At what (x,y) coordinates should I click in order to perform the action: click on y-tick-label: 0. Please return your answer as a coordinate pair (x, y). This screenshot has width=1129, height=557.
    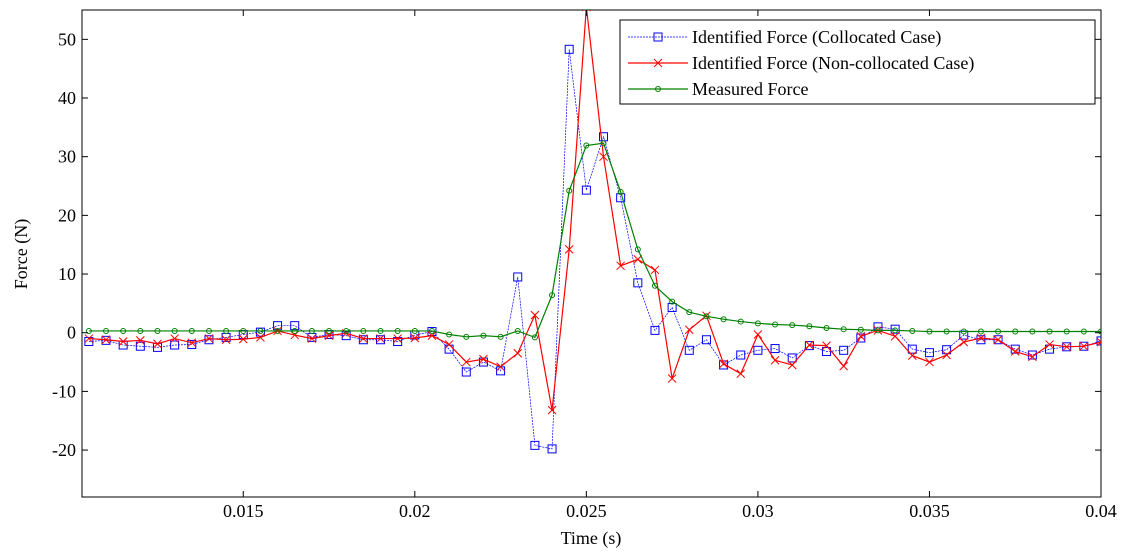
    Looking at the image, I should click on (71, 333).